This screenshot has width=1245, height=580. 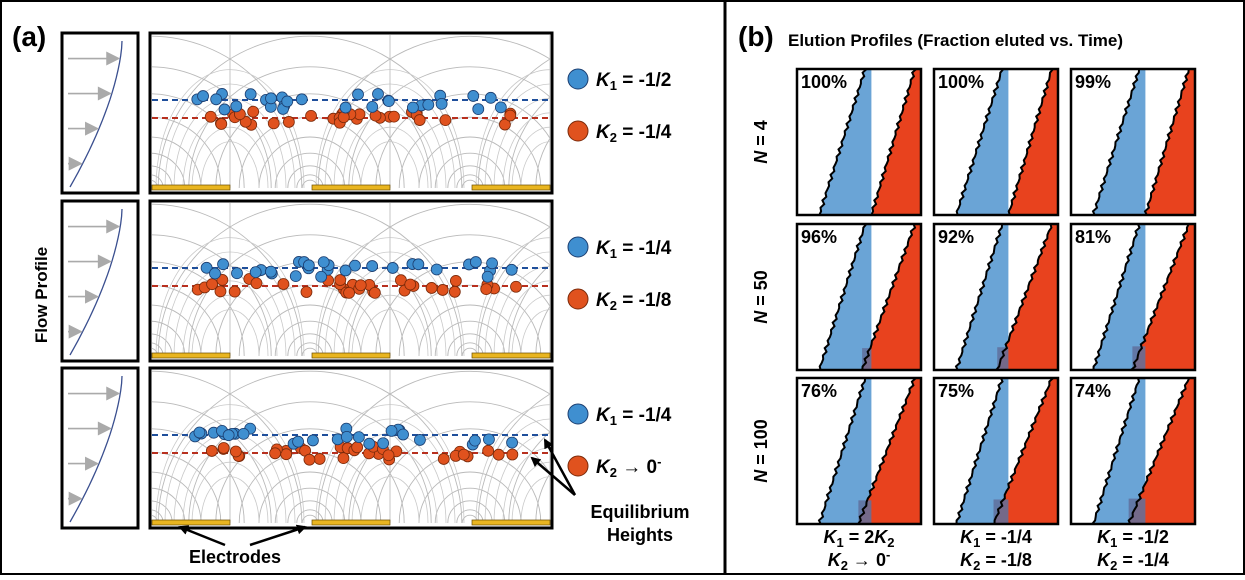 What do you see at coordinates (640, 512) in the screenshot?
I see `equilibrium-label-line1: Equilibrium` at bounding box center [640, 512].